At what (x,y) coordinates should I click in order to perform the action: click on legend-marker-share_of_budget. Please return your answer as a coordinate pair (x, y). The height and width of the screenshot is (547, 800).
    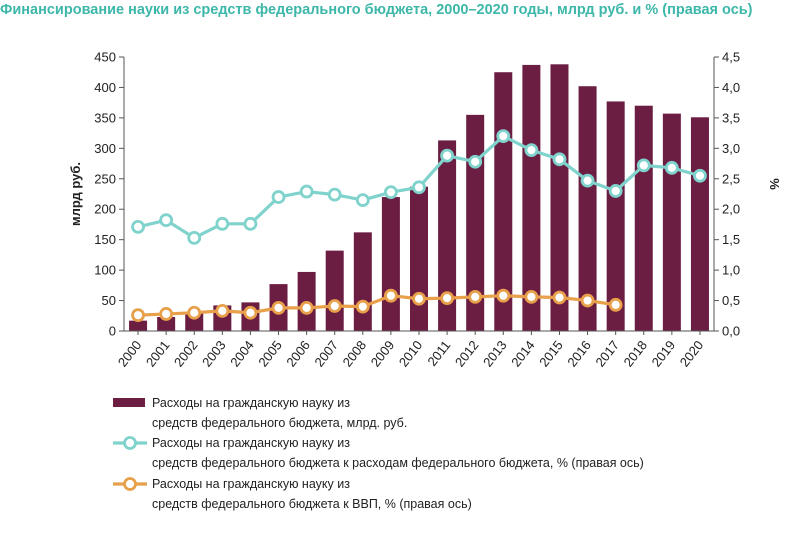
    Looking at the image, I should click on (130, 443).